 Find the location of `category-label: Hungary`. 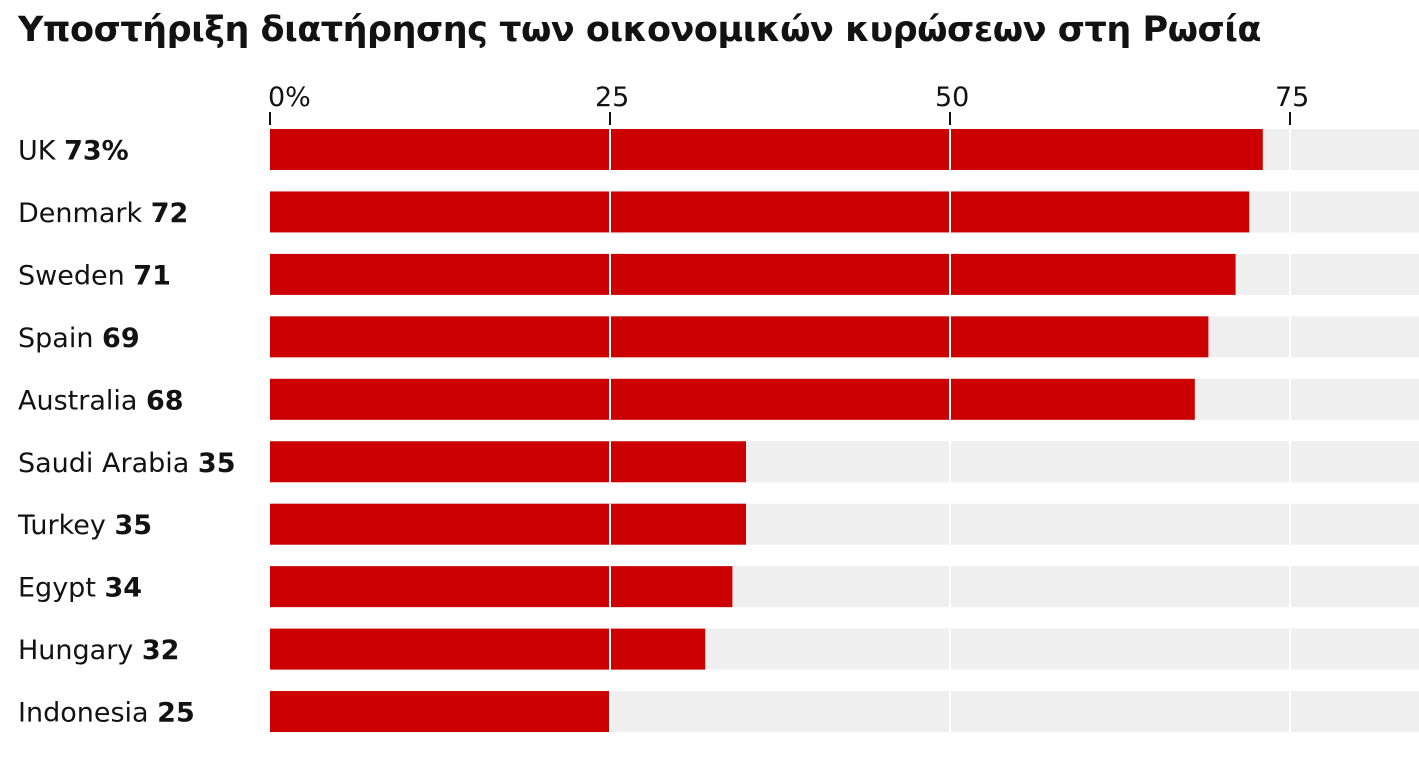

category-label: Hungary is located at coordinates (80, 650).